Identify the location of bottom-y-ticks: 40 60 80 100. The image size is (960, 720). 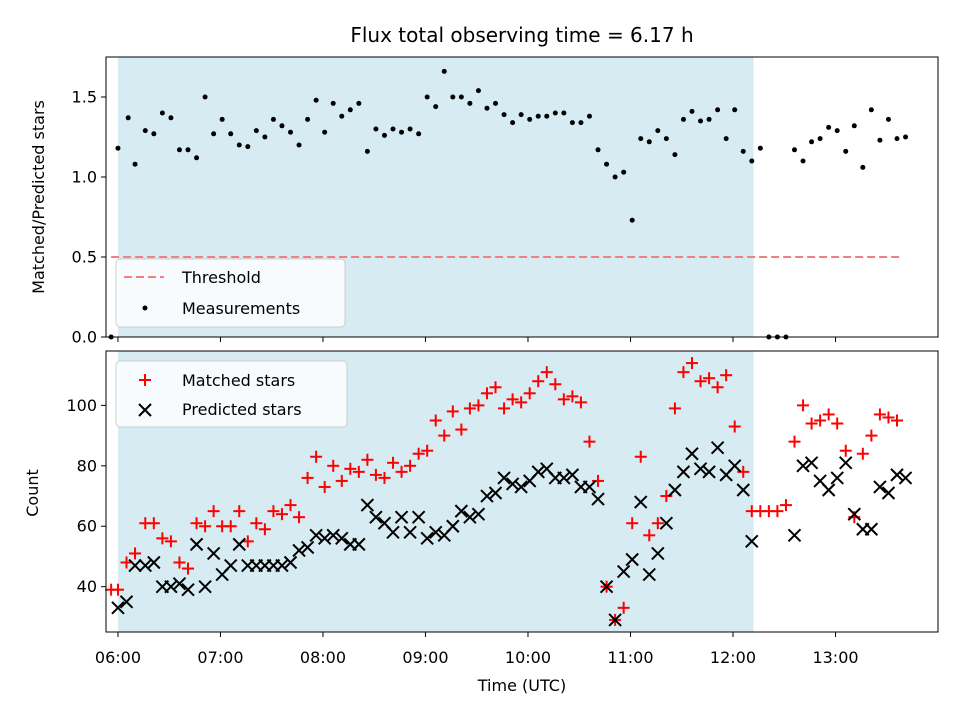
(86, 496).